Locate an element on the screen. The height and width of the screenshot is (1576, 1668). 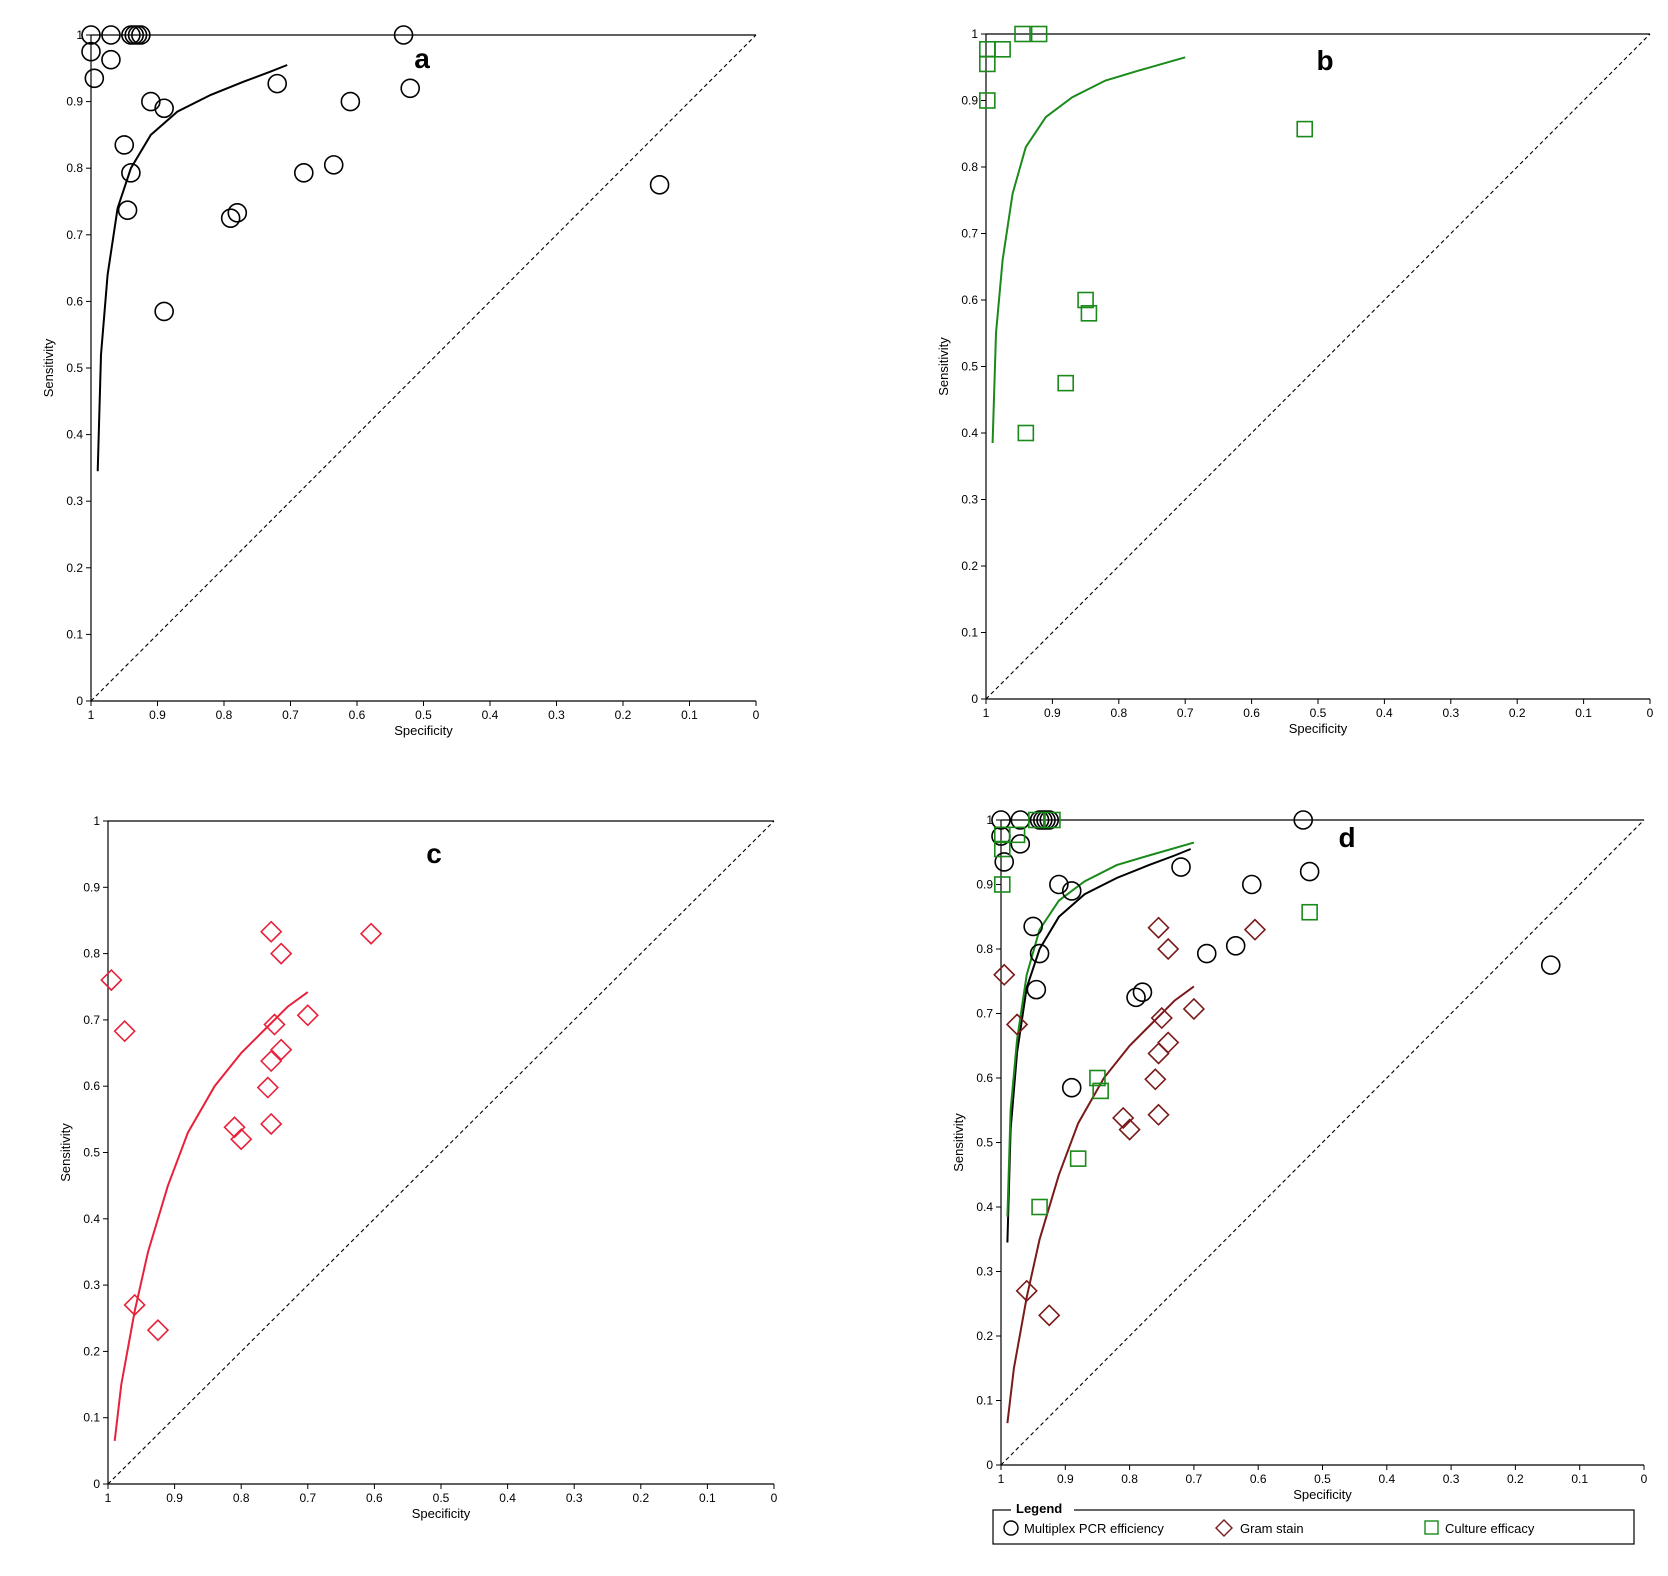
x-axis-title: Specificity is located at coordinates (441, 1513).